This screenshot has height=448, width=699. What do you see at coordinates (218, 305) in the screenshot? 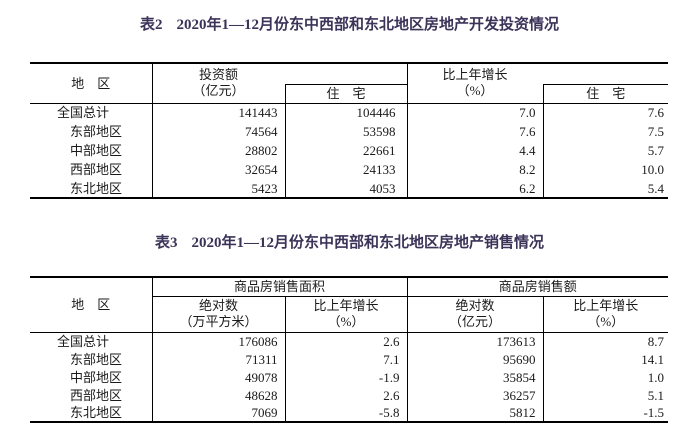
I see `table3-header-area-abs-label: 绝对数` at bounding box center [218, 305].